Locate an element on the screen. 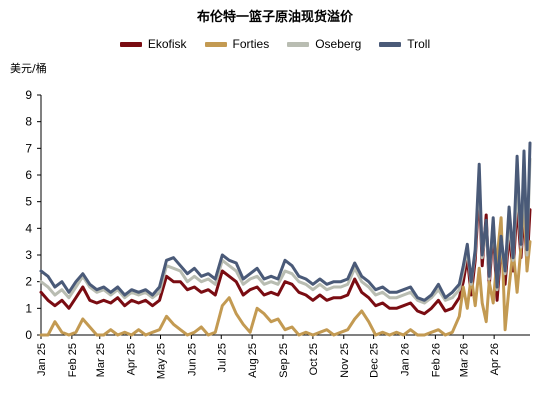  x-tick-label: Dec 25 is located at coordinates (375, 360).